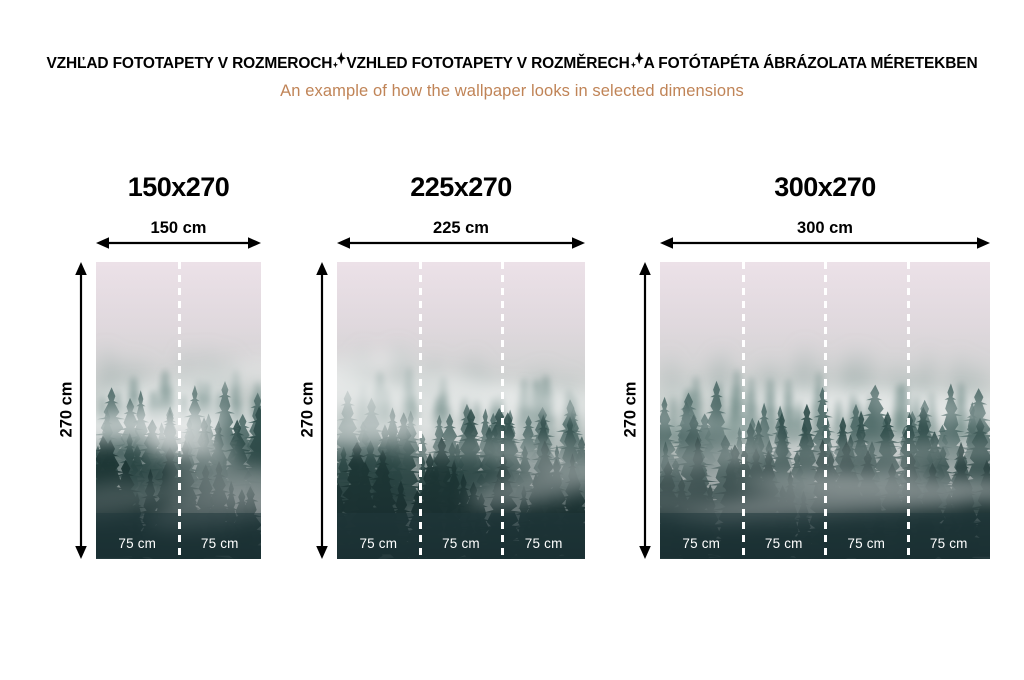 Image resolution: width=1024 pixels, height=680 pixels. I want to click on panel-title: 225x270, so click(461, 187).